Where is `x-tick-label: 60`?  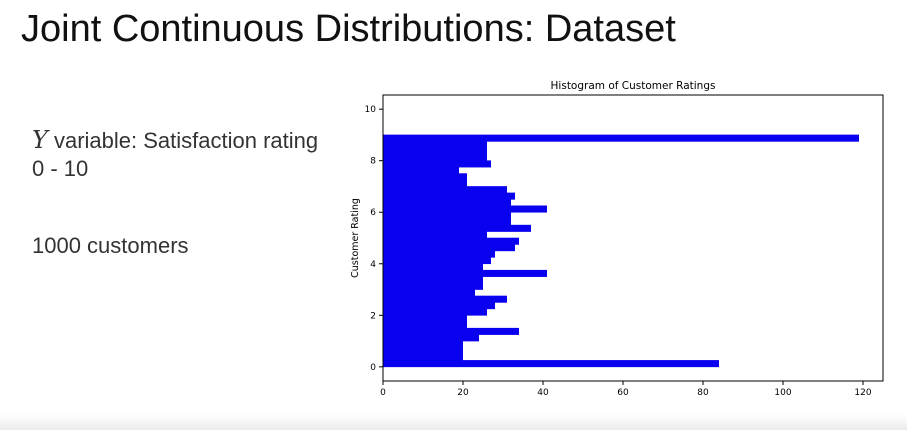 x-tick-label: 60 is located at coordinates (623, 393).